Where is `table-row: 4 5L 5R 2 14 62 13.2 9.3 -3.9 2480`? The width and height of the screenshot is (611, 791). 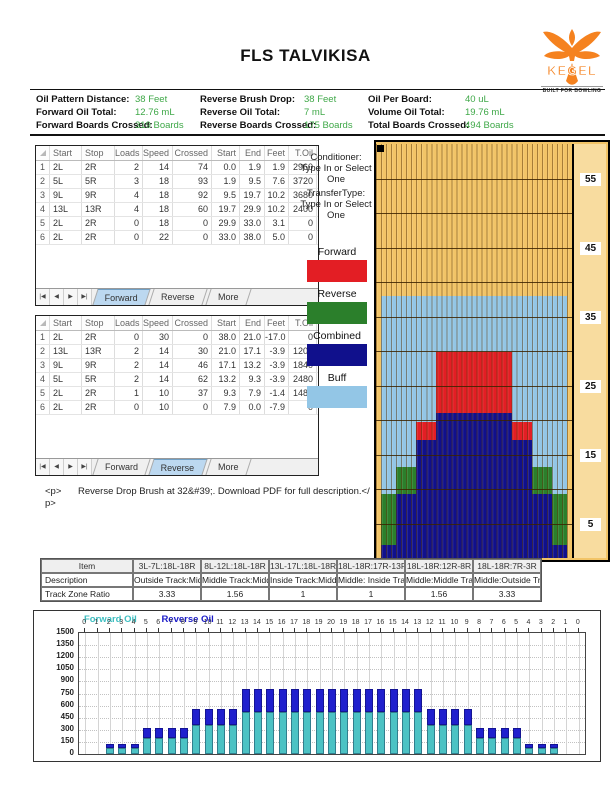
table-row: 4 5L 5R 2 14 62 13.2 9.3 -3.9 2480 is located at coordinates (177, 380).